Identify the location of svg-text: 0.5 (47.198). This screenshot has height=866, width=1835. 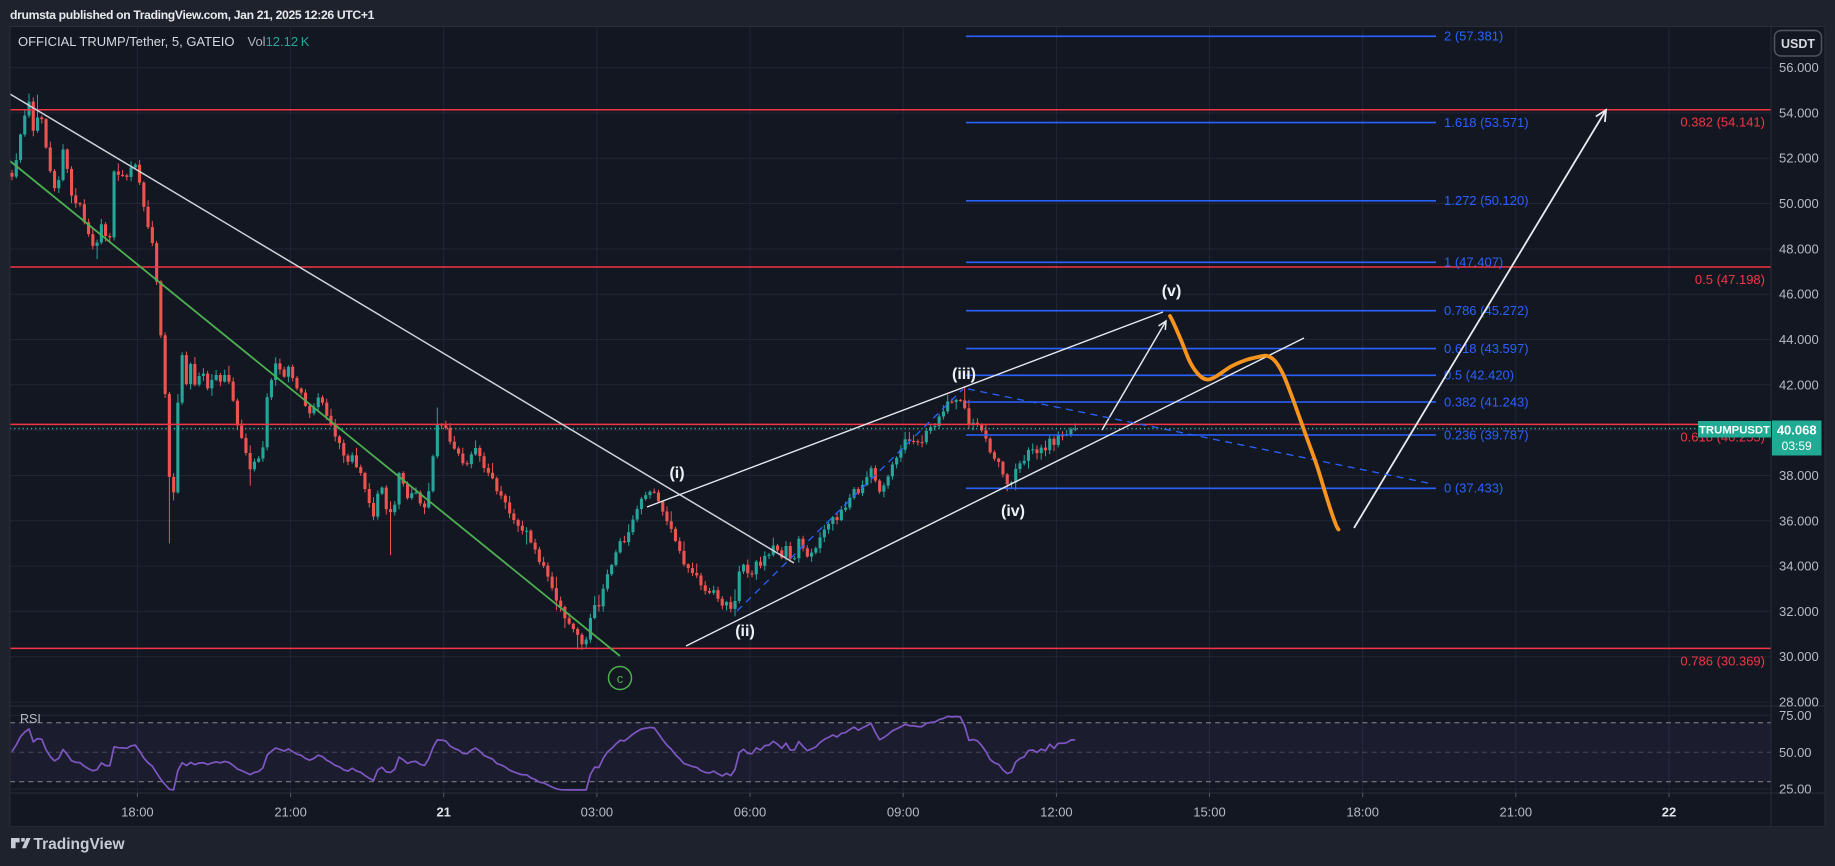
(1730, 279).